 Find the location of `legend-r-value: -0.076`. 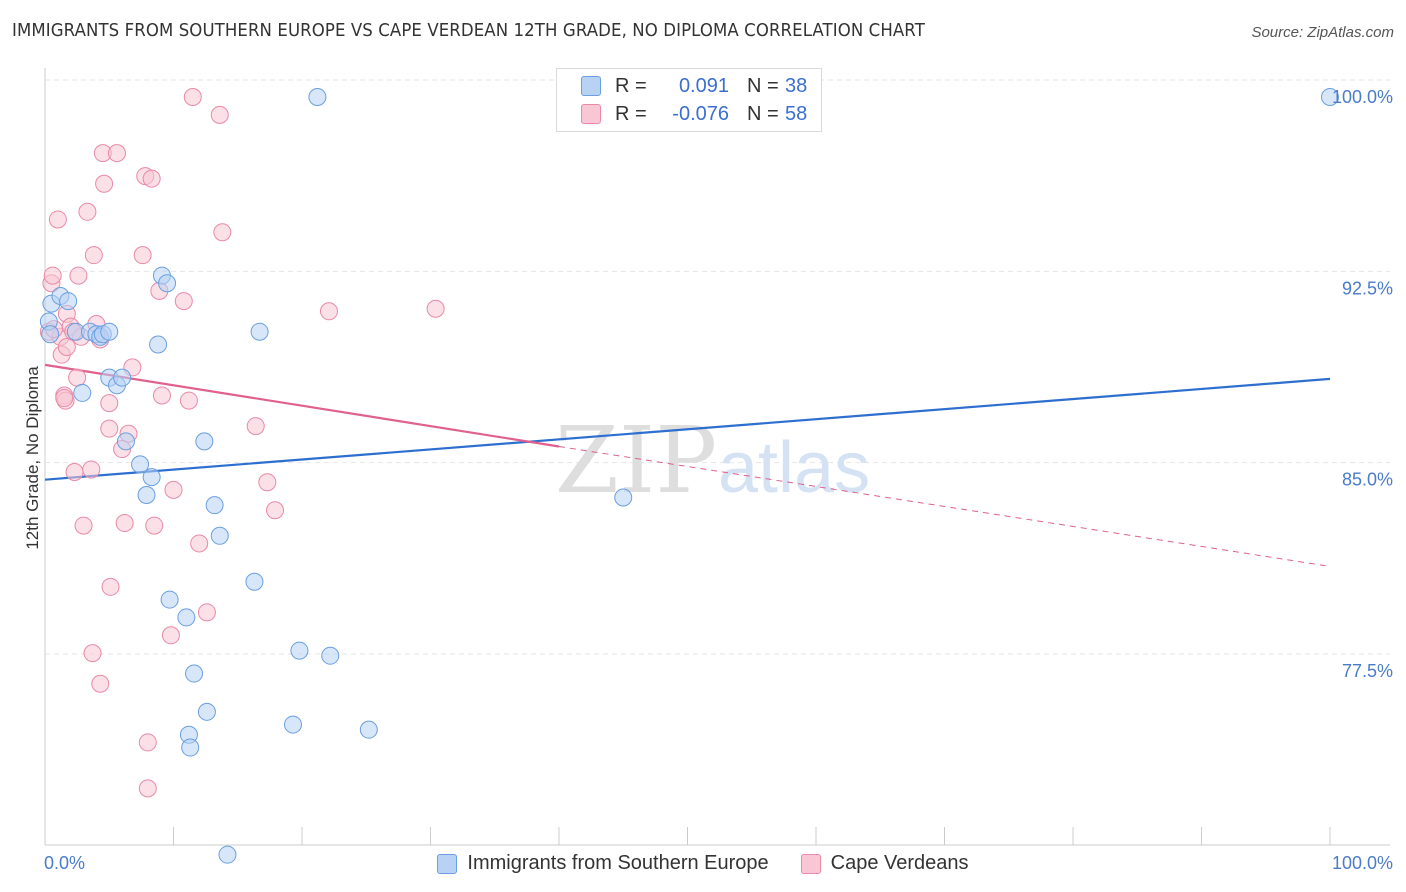

legend-r-value: -0.076 is located at coordinates (700, 113).